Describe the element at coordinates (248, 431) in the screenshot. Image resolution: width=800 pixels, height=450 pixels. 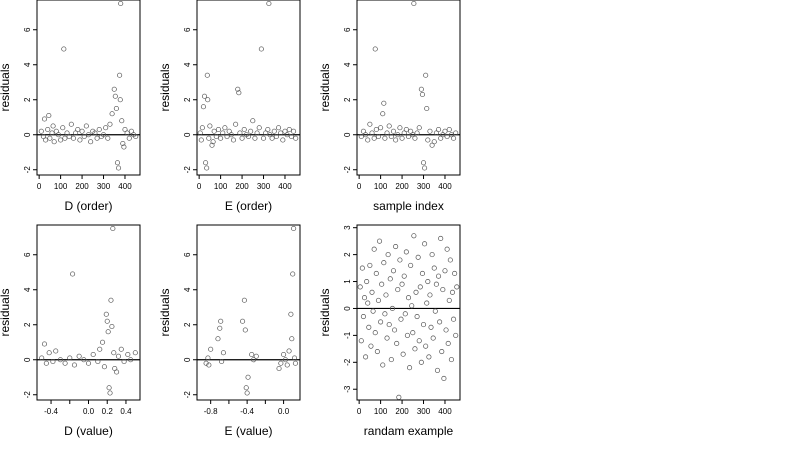
I see `x-axis-label: E (value)` at that location.